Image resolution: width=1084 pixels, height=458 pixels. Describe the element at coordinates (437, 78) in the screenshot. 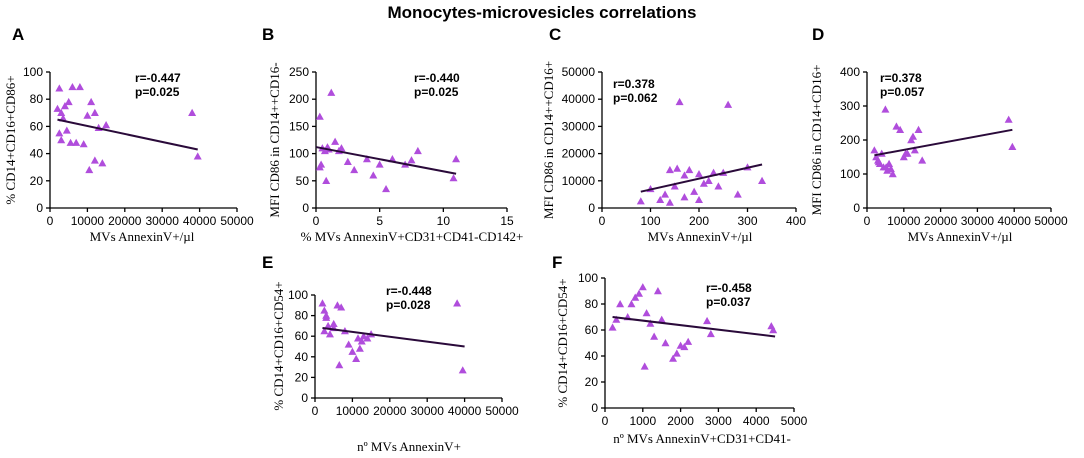

I see `stat-r: r=-0.440` at that location.